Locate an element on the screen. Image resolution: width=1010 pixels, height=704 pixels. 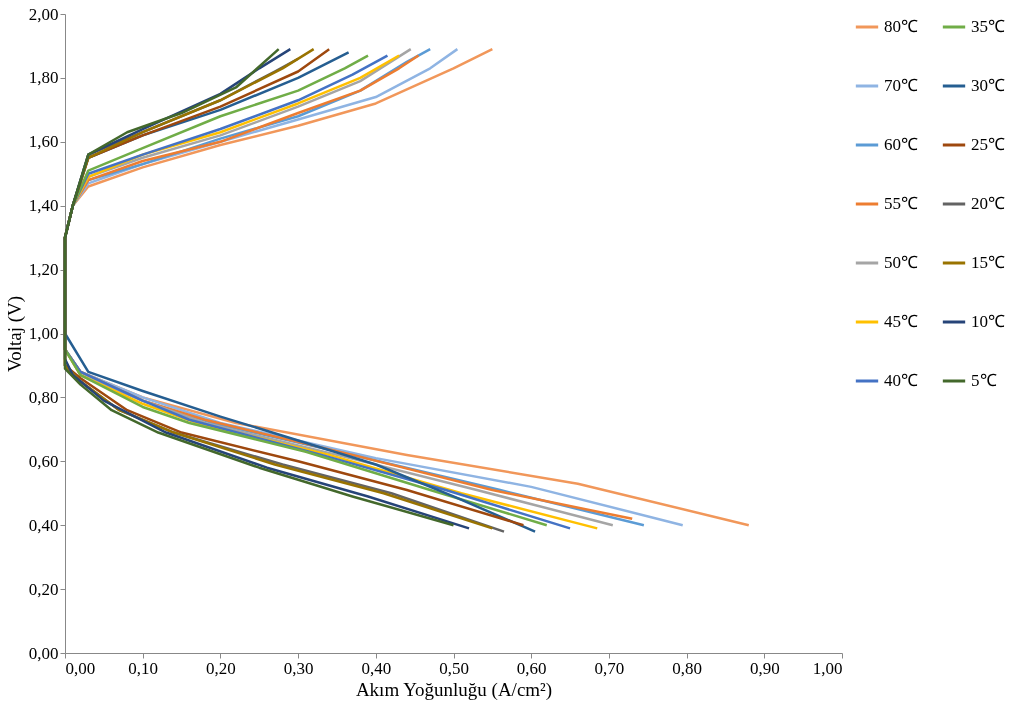
x-tick-label: 0,30 is located at coordinates (298, 668).